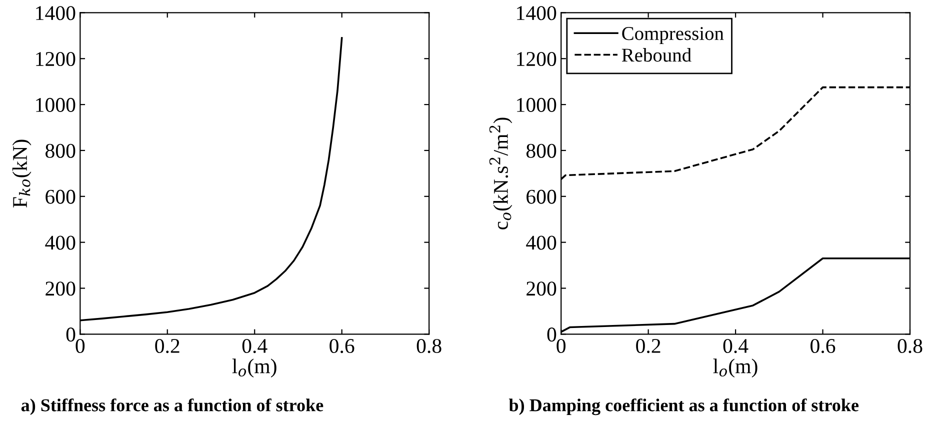 Image resolution: width=943 pixels, height=423 pixels. What do you see at coordinates (683, 407) in the screenshot?
I see `text: b) Damping coefficient as a function of stroke` at bounding box center [683, 407].